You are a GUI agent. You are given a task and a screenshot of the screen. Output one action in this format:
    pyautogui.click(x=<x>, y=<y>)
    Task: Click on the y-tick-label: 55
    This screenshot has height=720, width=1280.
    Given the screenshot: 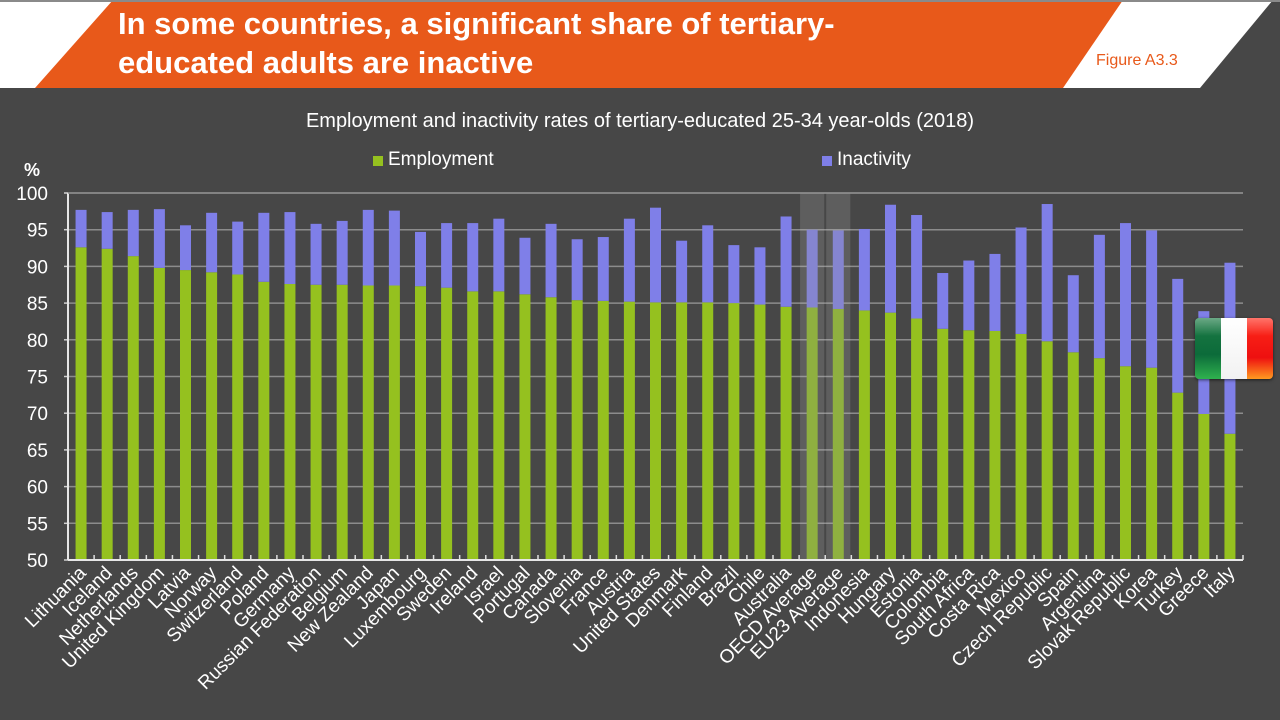 What is the action you would take?
    pyautogui.click(x=37, y=524)
    